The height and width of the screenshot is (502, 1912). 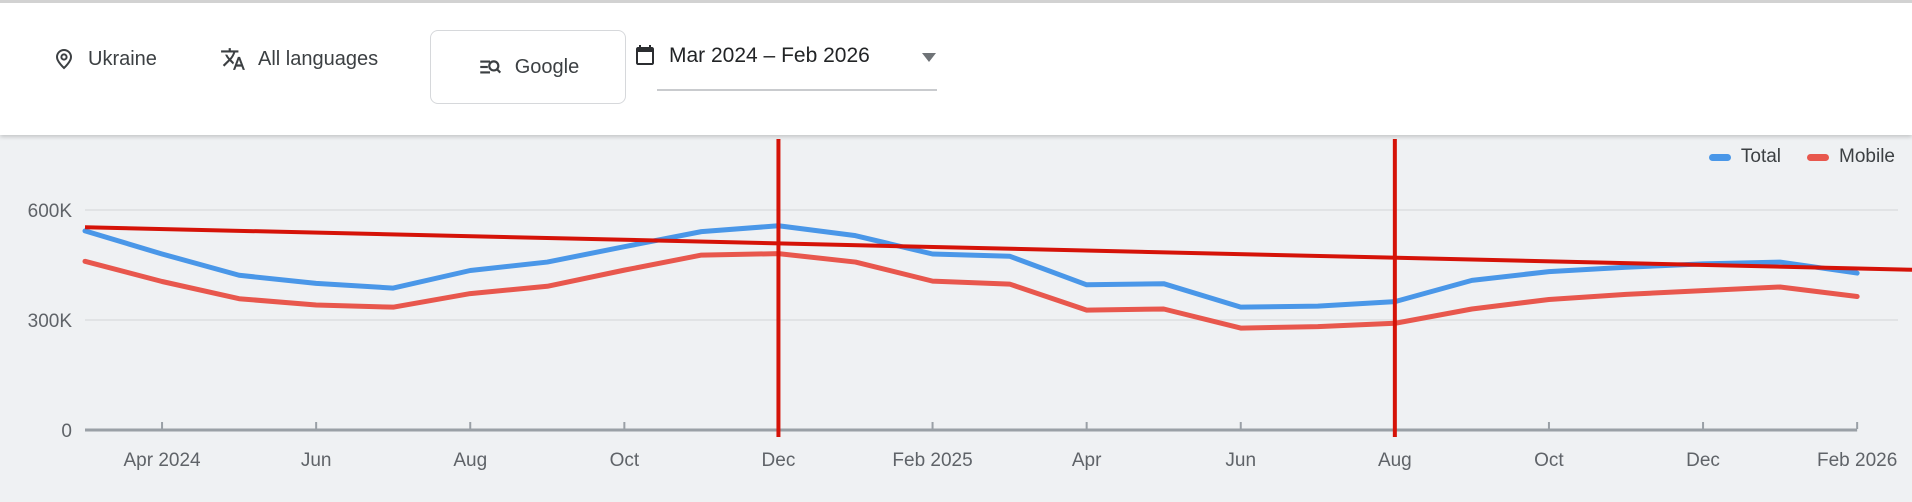 What do you see at coordinates (932, 460) in the screenshot?
I see `x-tick-label: Feb 2025` at bounding box center [932, 460].